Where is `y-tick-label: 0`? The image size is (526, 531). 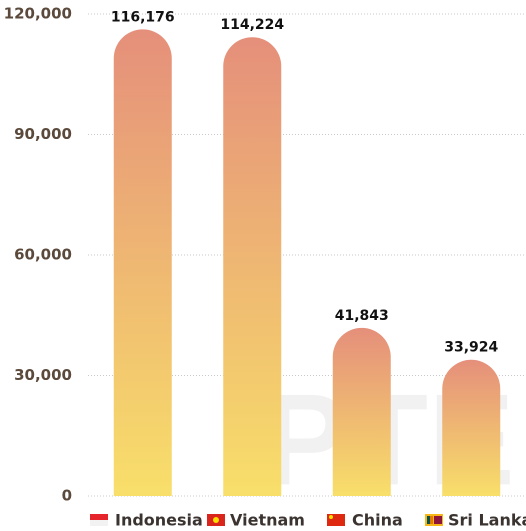
y-tick-label: 0 is located at coordinates (67, 496).